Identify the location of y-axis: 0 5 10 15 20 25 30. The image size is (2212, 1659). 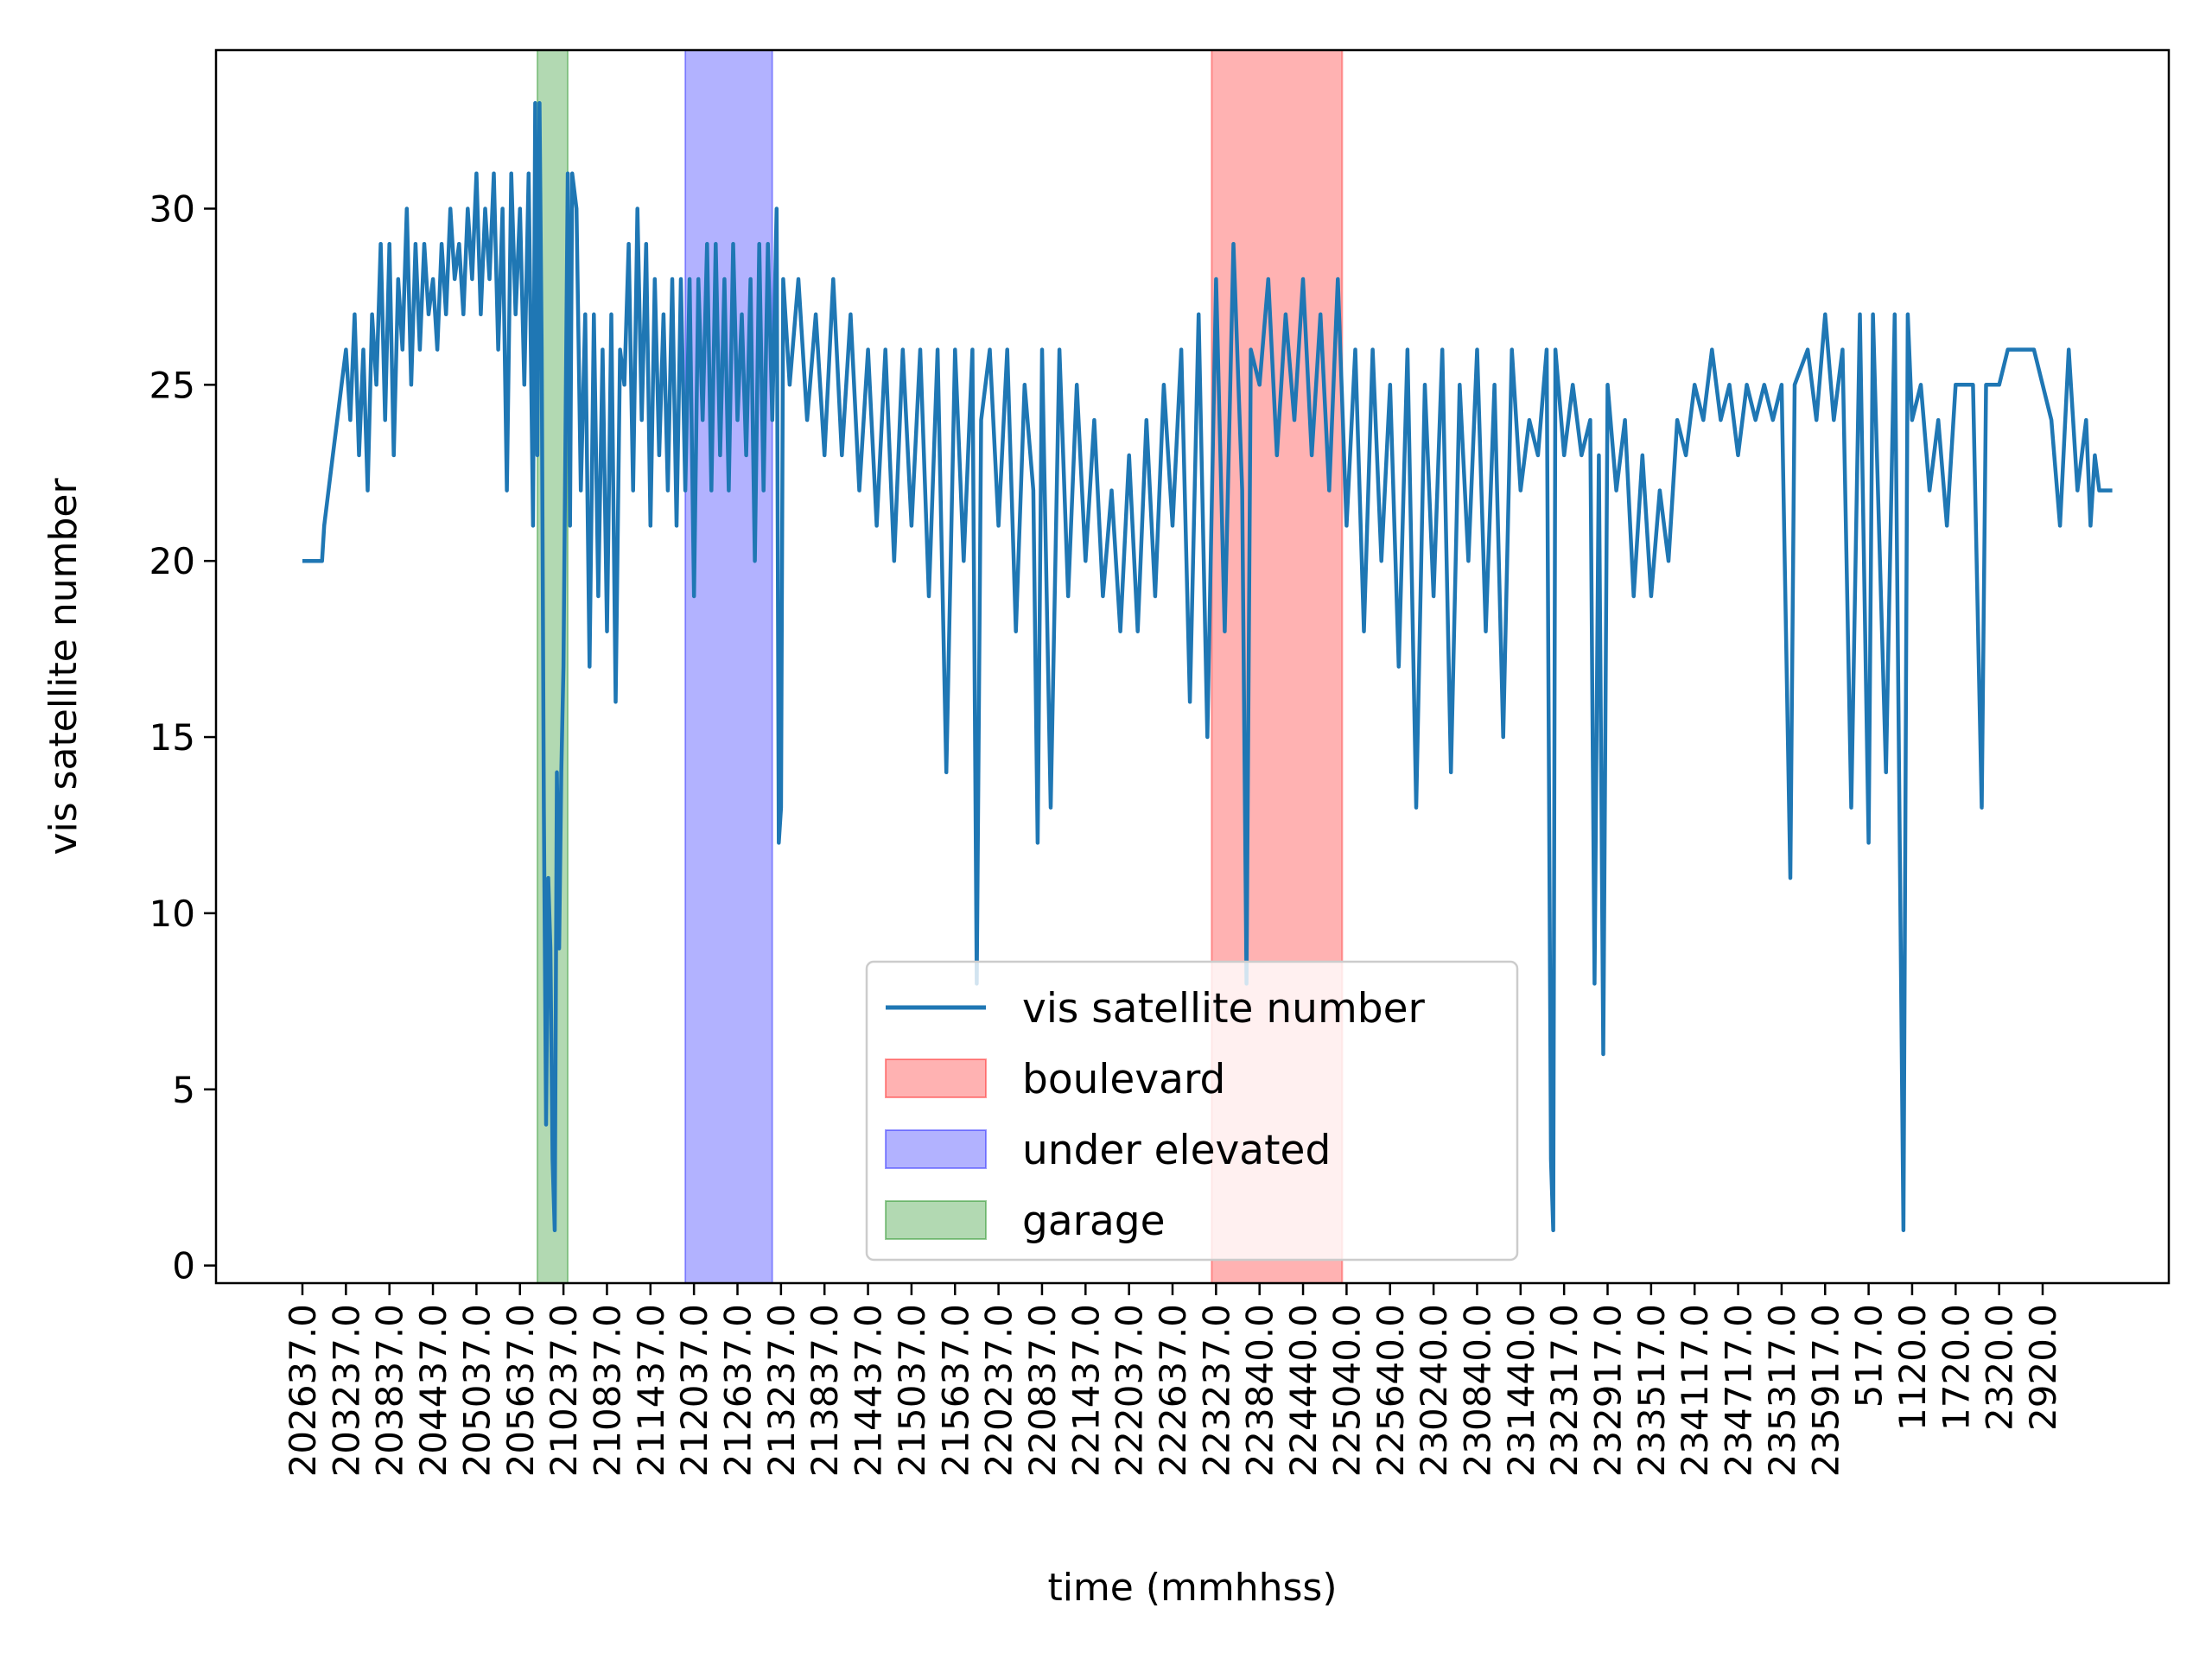
(182, 737).